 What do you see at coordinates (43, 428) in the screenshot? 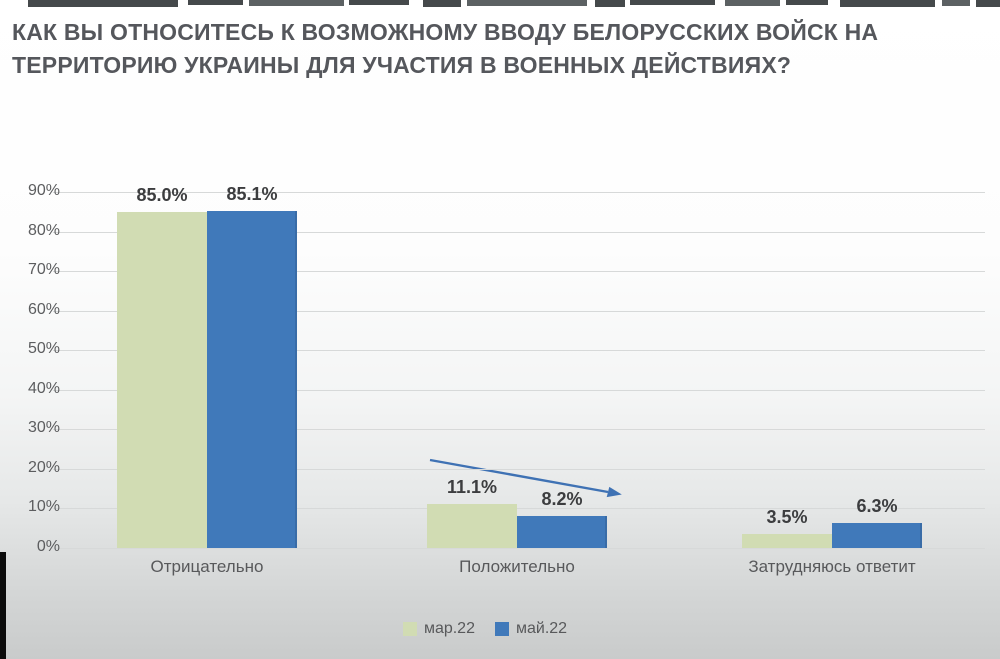
I see `y-axis-tick-label: 30%` at bounding box center [43, 428].